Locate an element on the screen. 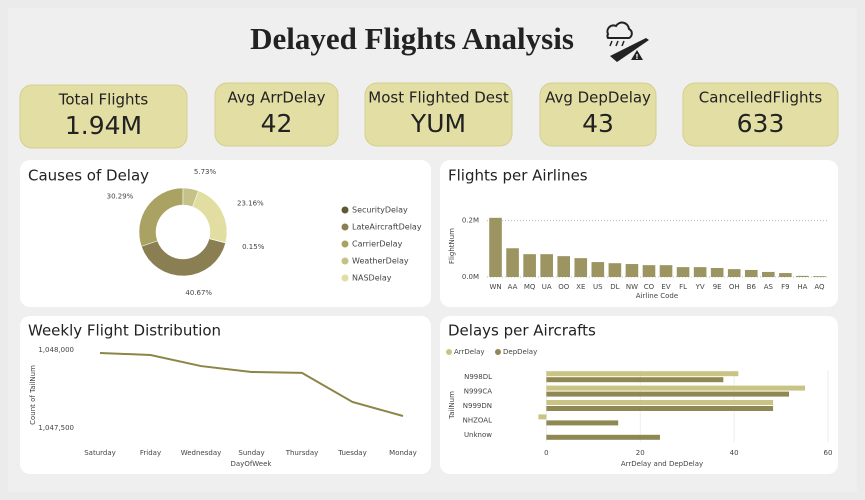  chart-title: Weekly Flight Distribution is located at coordinates (124, 331).